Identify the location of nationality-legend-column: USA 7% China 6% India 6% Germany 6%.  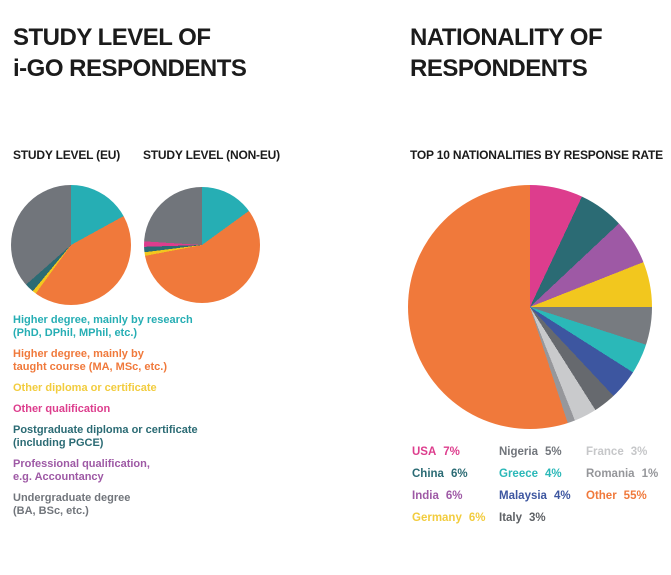
(455, 485).